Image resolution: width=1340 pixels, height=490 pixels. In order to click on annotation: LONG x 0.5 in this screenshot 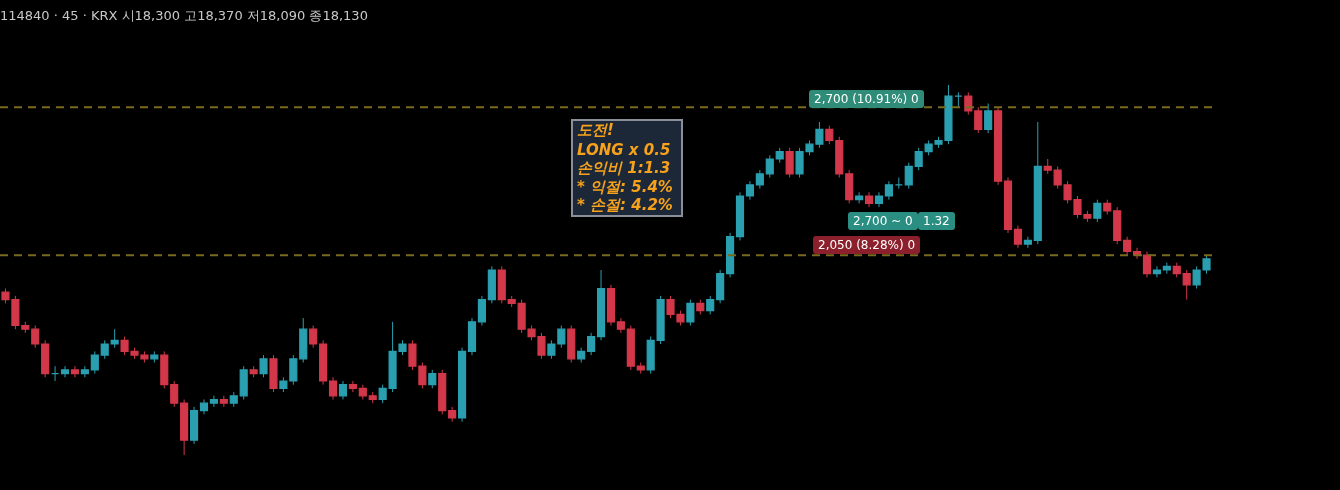, I will do `click(624, 150)`.